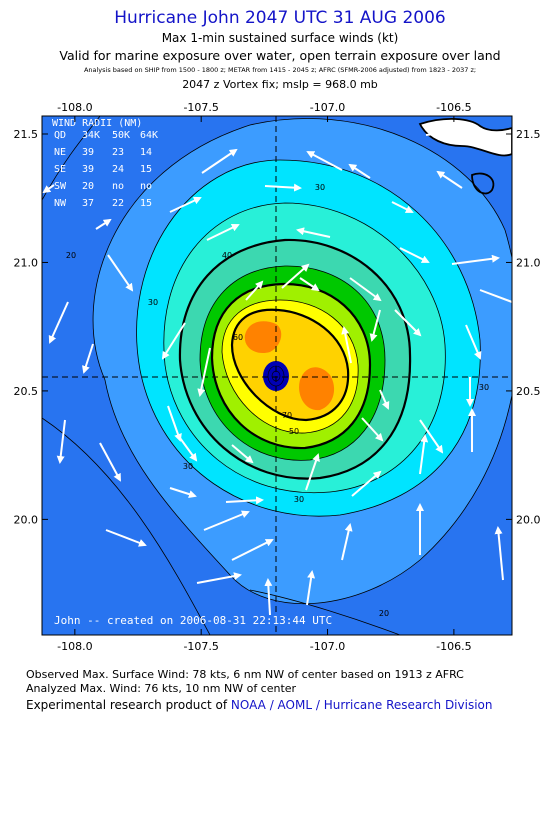 The height and width of the screenshot is (815, 560). Describe the element at coordinates (26, 134) in the screenshot. I see `y-tick-label-left: 21.5` at that location.